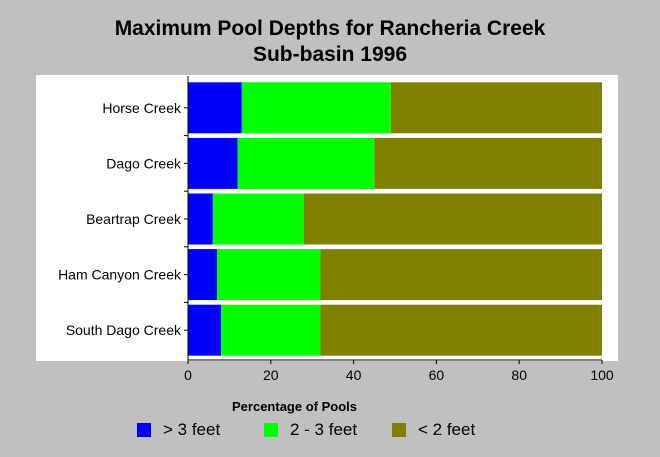 The image size is (660, 457). What do you see at coordinates (120, 275) in the screenshot?
I see `category-label-ham-canyon-creek: Ham Canyon Creek` at bounding box center [120, 275].